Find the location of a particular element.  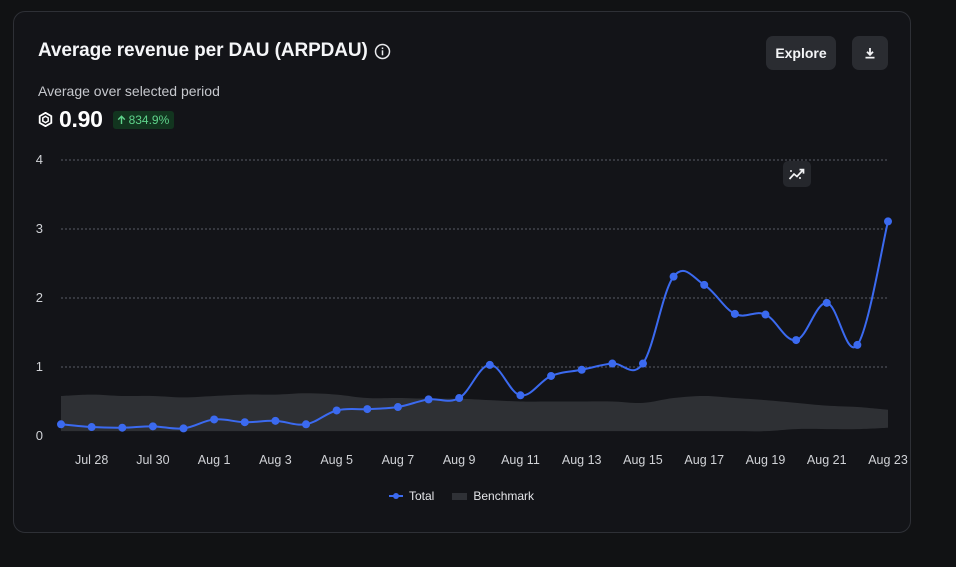

change-badge: 834.9% is located at coordinates (143, 119).